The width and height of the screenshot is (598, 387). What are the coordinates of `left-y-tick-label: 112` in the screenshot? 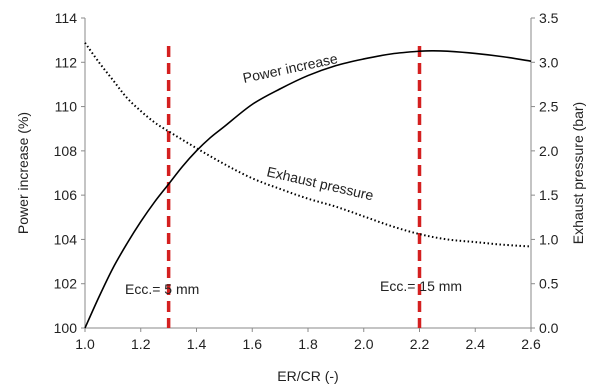 It's located at (66, 62).